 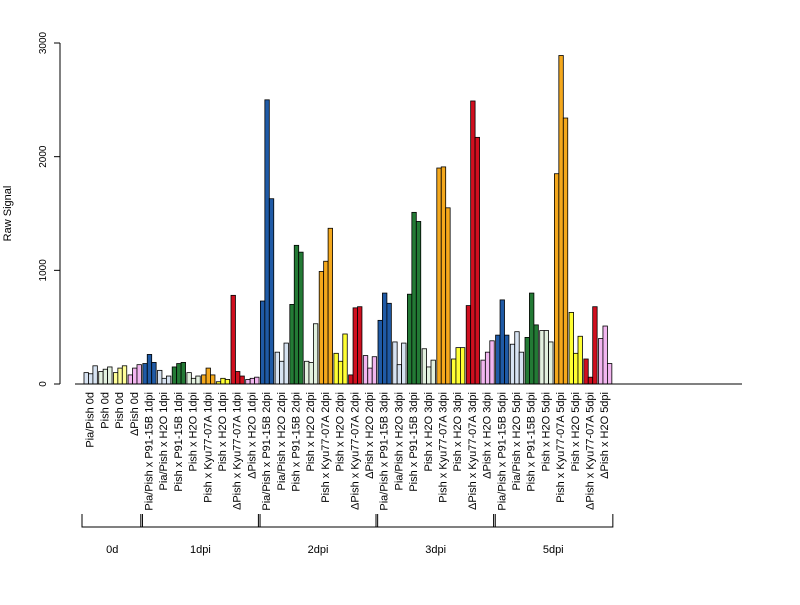 I want to click on x-tick-label: Pia/Pish x H2O 5dpi, so click(x=517, y=441).